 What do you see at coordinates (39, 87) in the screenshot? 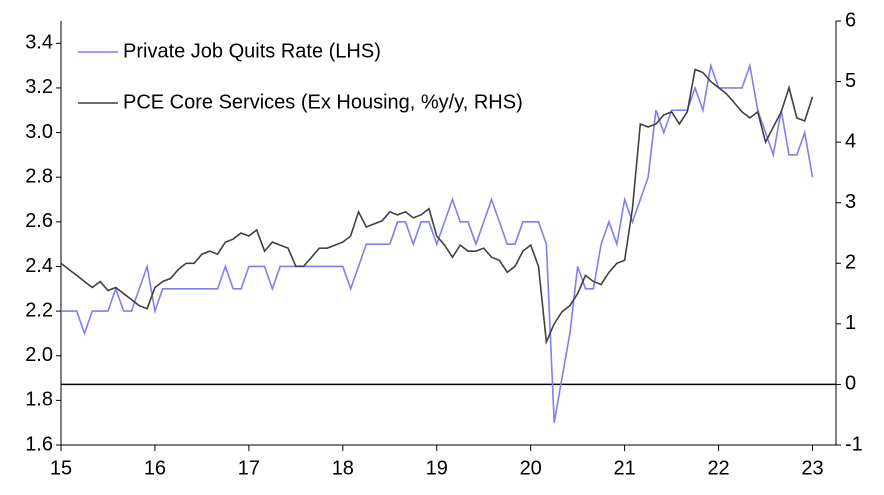
I see `y-tick-label: 3.2` at bounding box center [39, 87].